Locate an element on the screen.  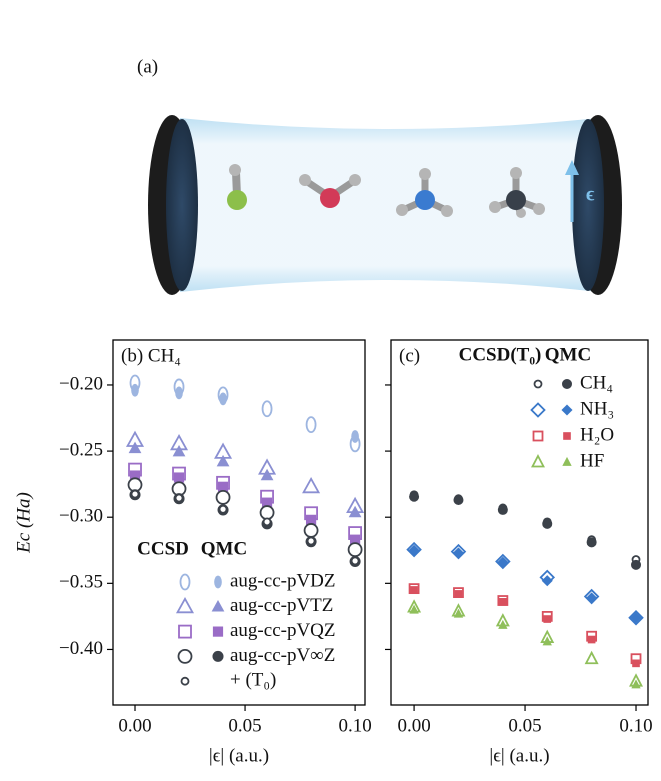
legend-label: CH₄ is located at coordinates (596, 382).